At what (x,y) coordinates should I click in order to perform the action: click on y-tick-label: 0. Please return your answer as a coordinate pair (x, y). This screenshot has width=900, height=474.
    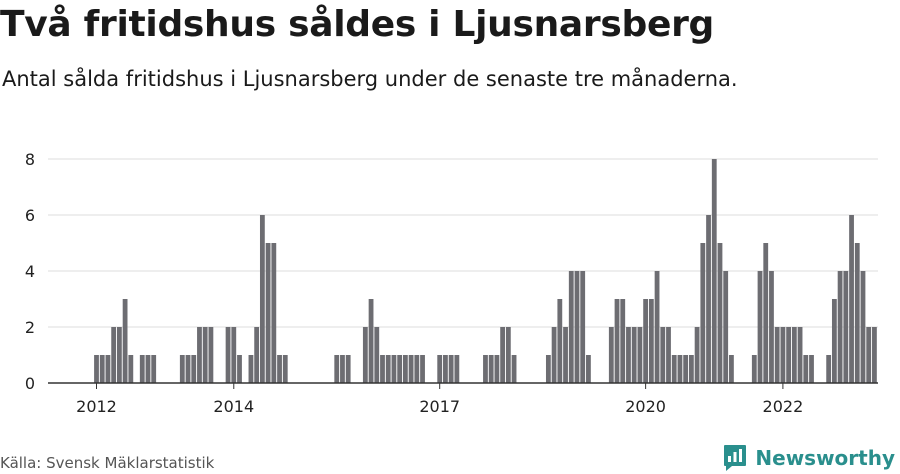
    Looking at the image, I should click on (30, 383).